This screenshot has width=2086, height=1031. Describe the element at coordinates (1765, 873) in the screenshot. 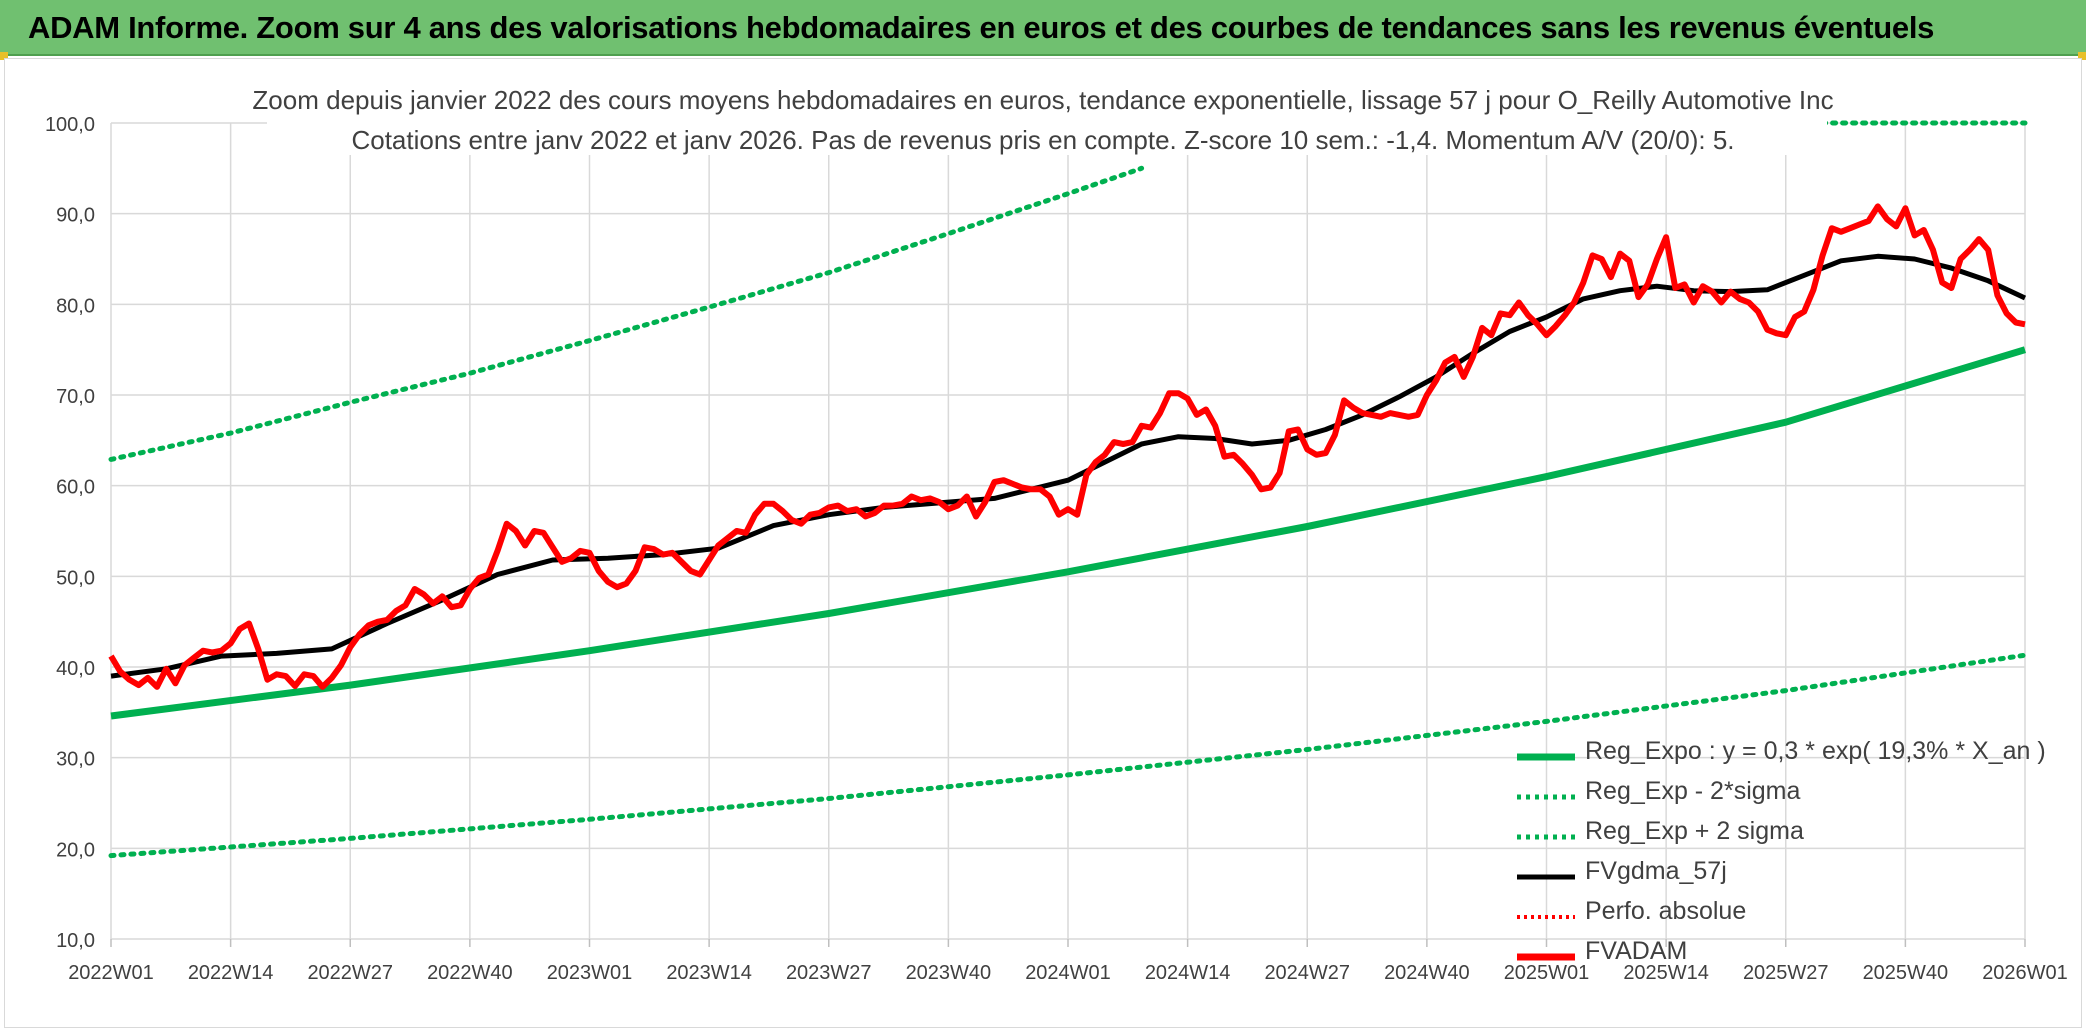

I see `legend-item-fvgdma: FVgdma_57j` at that location.